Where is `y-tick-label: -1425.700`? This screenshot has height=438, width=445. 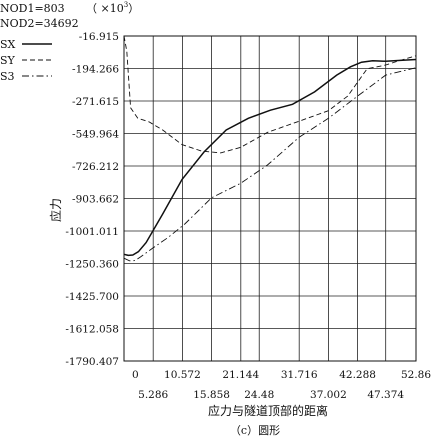 y-tick-label: -1425.700 is located at coordinates (92, 297).